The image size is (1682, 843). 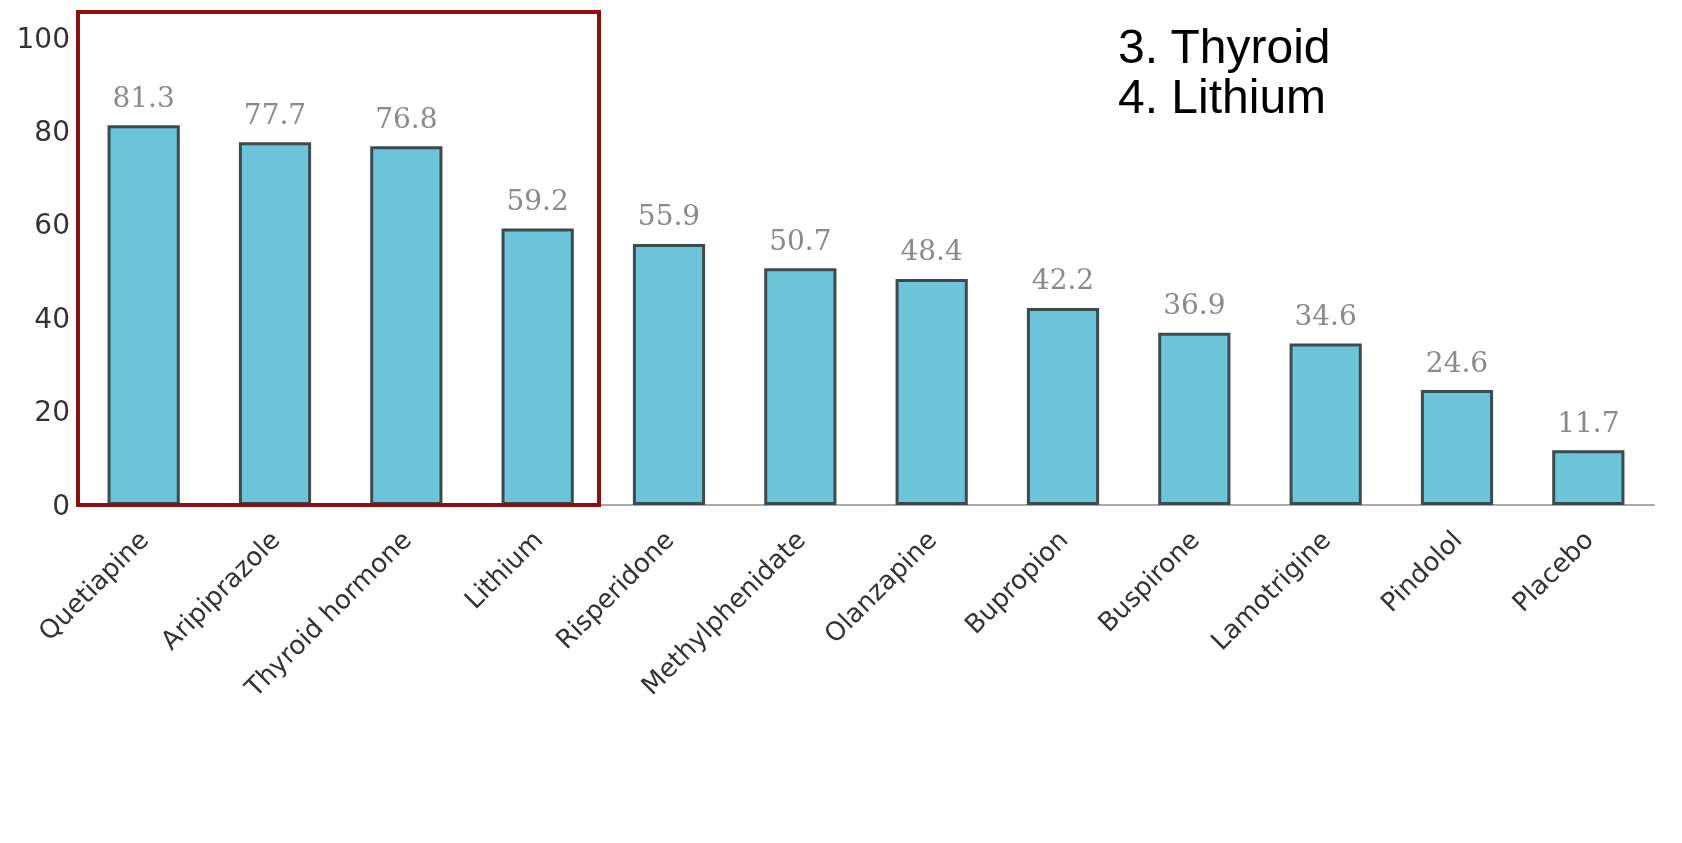 What do you see at coordinates (931, 251) in the screenshot?
I see `data-label: 48.4` at bounding box center [931, 251].